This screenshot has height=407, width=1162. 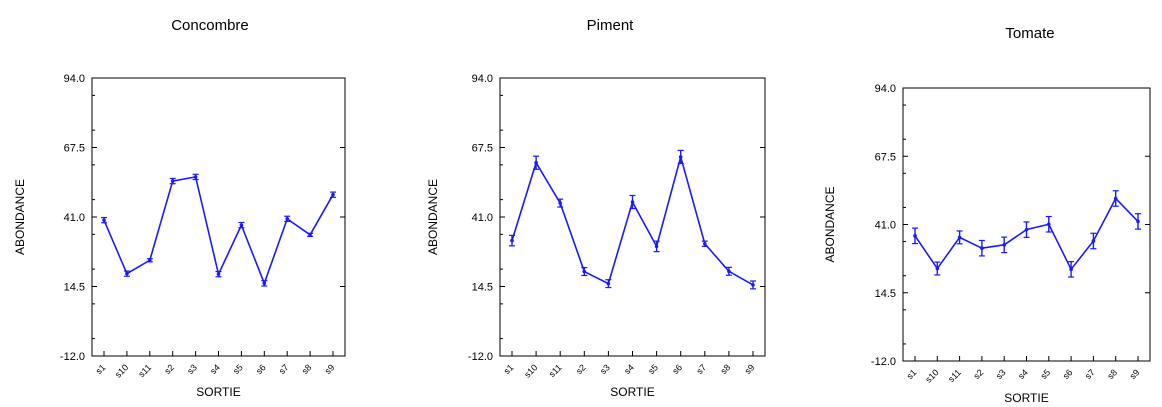 What do you see at coordinates (210, 25) in the screenshot?
I see `chart-title: Concombre` at bounding box center [210, 25].